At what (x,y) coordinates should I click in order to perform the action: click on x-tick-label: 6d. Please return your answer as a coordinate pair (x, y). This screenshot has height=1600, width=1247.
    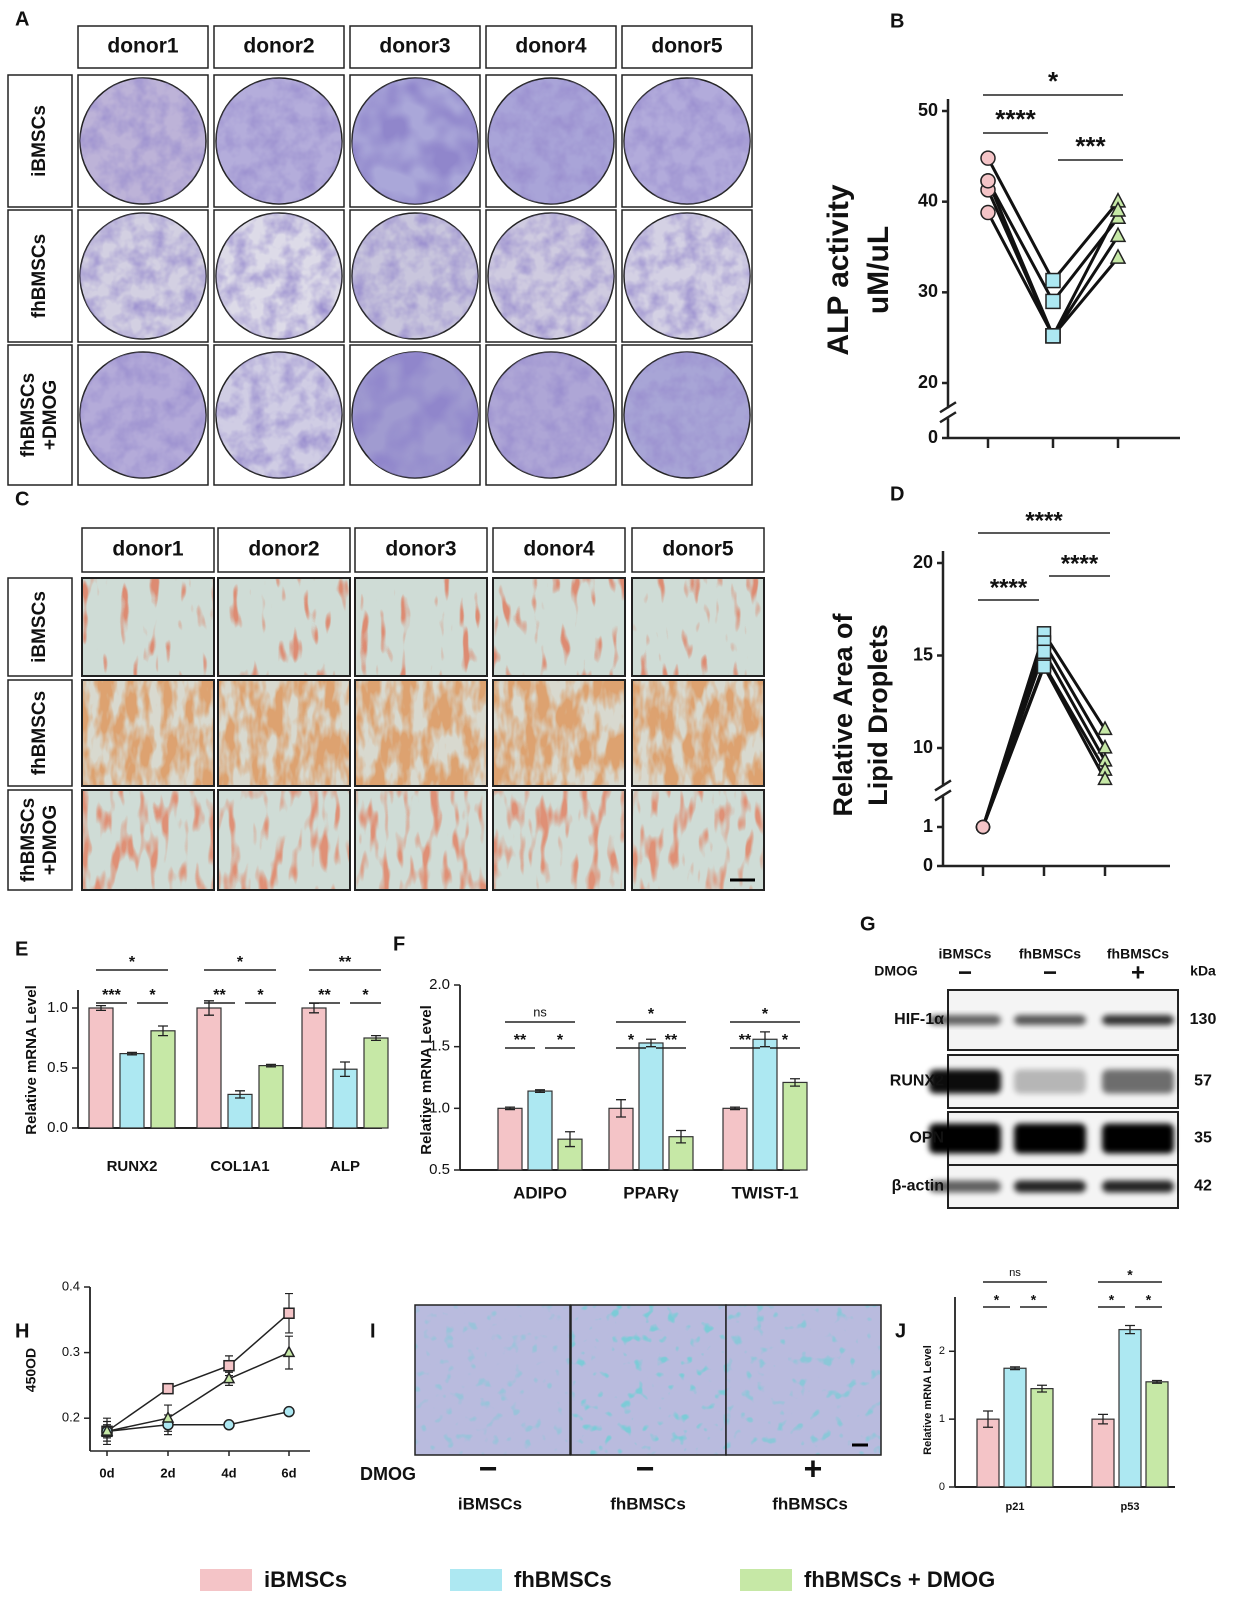
    Looking at the image, I should click on (288, 1472).